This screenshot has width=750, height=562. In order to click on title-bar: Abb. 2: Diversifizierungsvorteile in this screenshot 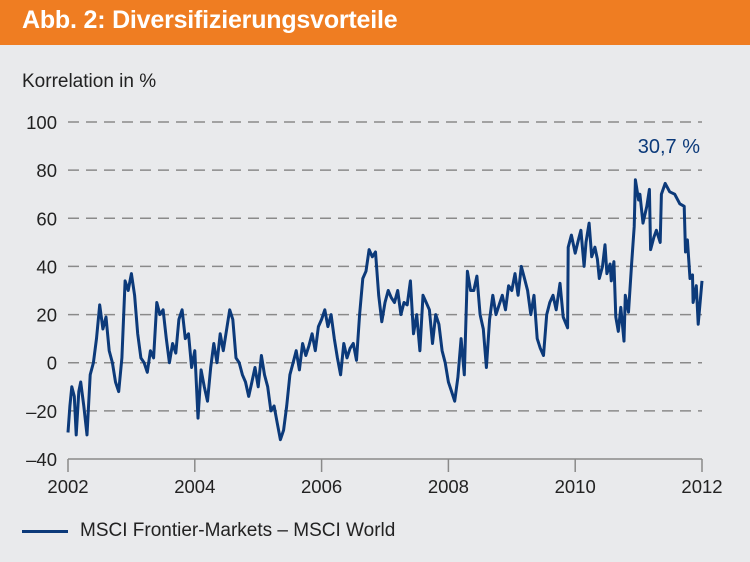, I will do `click(375, 22)`.